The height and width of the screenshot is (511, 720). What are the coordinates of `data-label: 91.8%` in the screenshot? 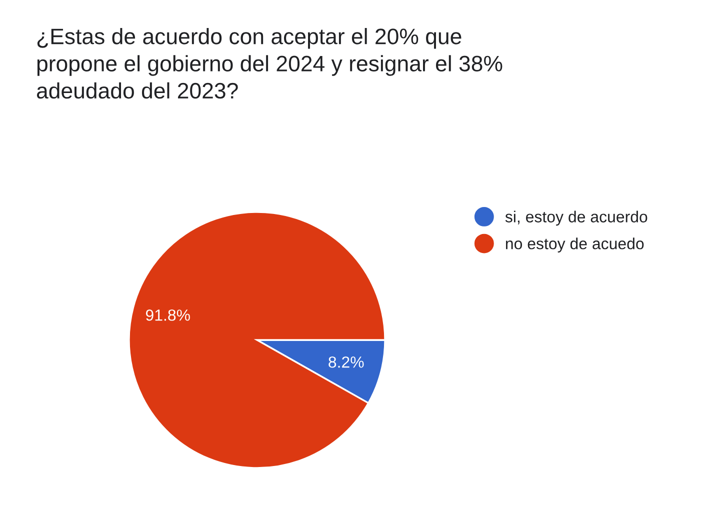 It's located at (168, 315).